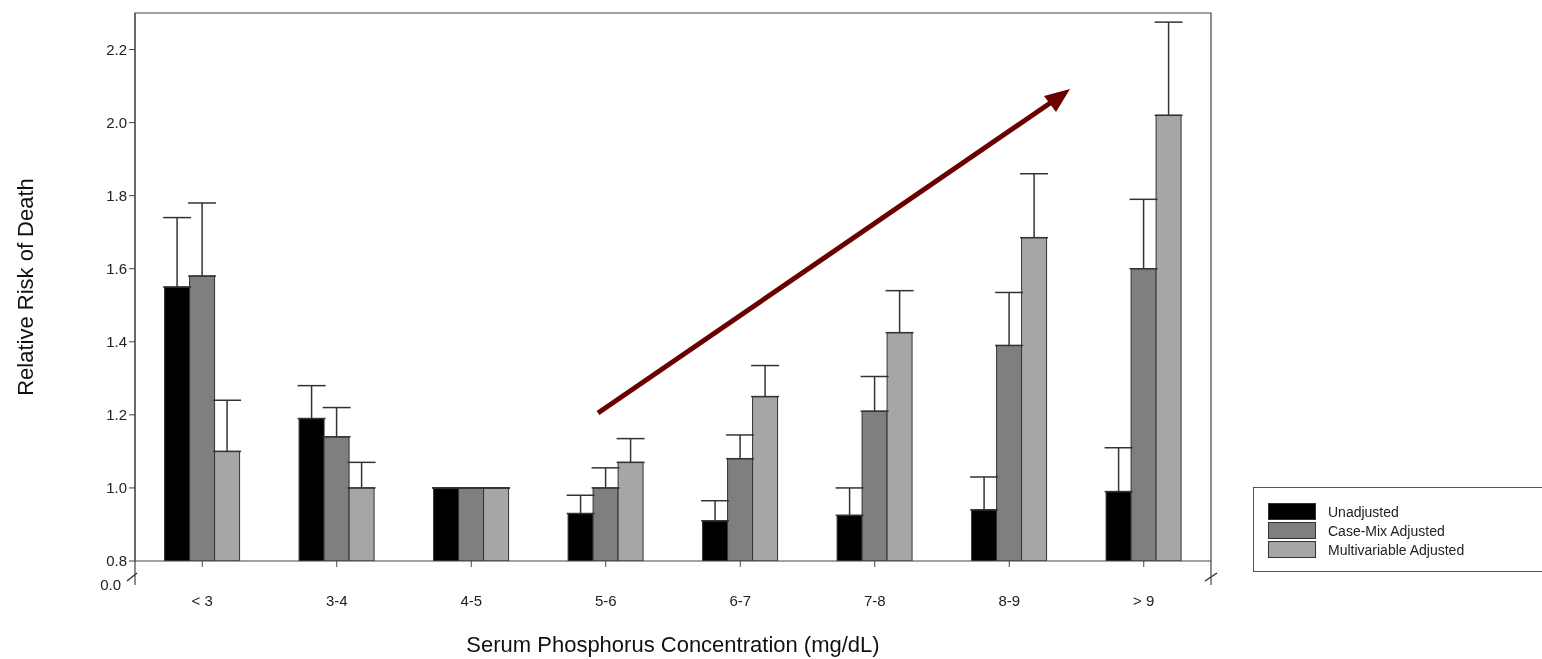  Describe the element at coordinates (1396, 549) in the screenshot. I see `legend-label: Multivariable Adjusted` at that location.